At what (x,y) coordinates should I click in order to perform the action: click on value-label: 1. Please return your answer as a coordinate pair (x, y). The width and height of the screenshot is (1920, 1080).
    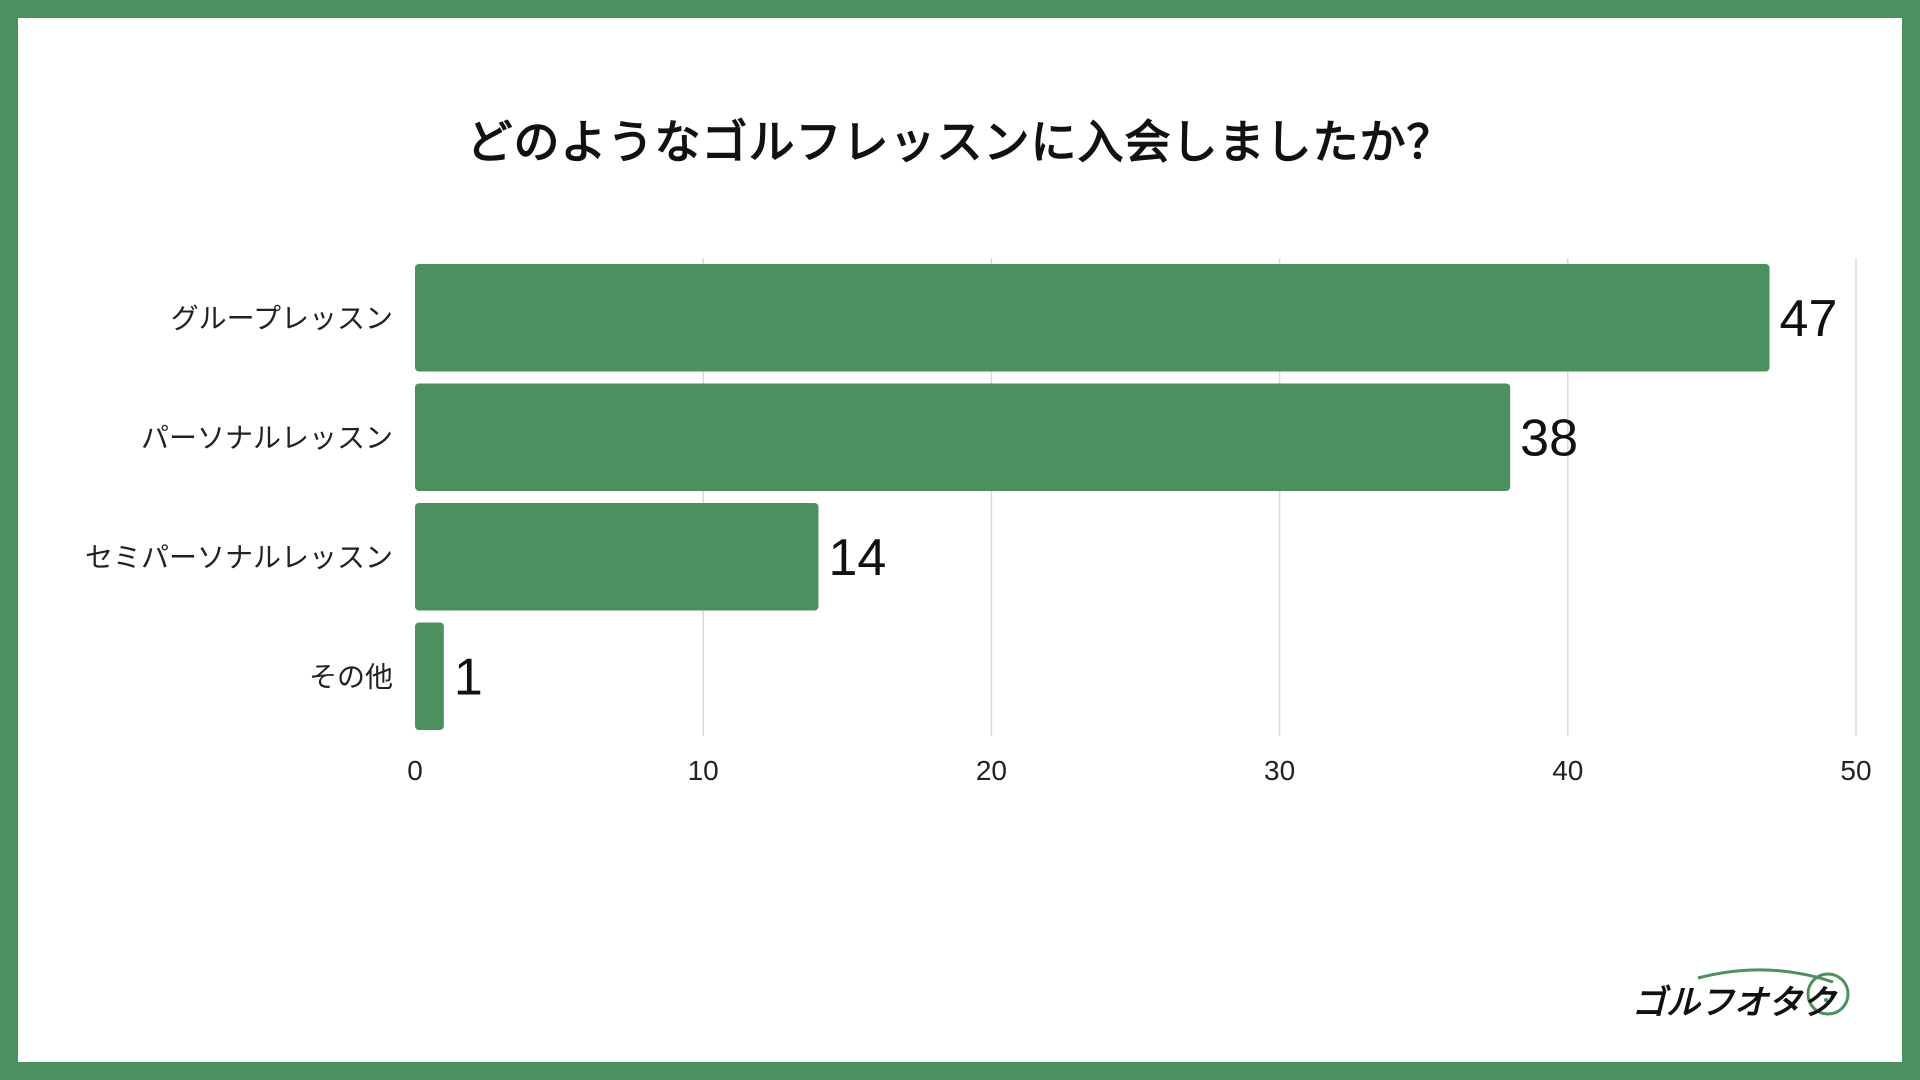
    Looking at the image, I should click on (468, 677).